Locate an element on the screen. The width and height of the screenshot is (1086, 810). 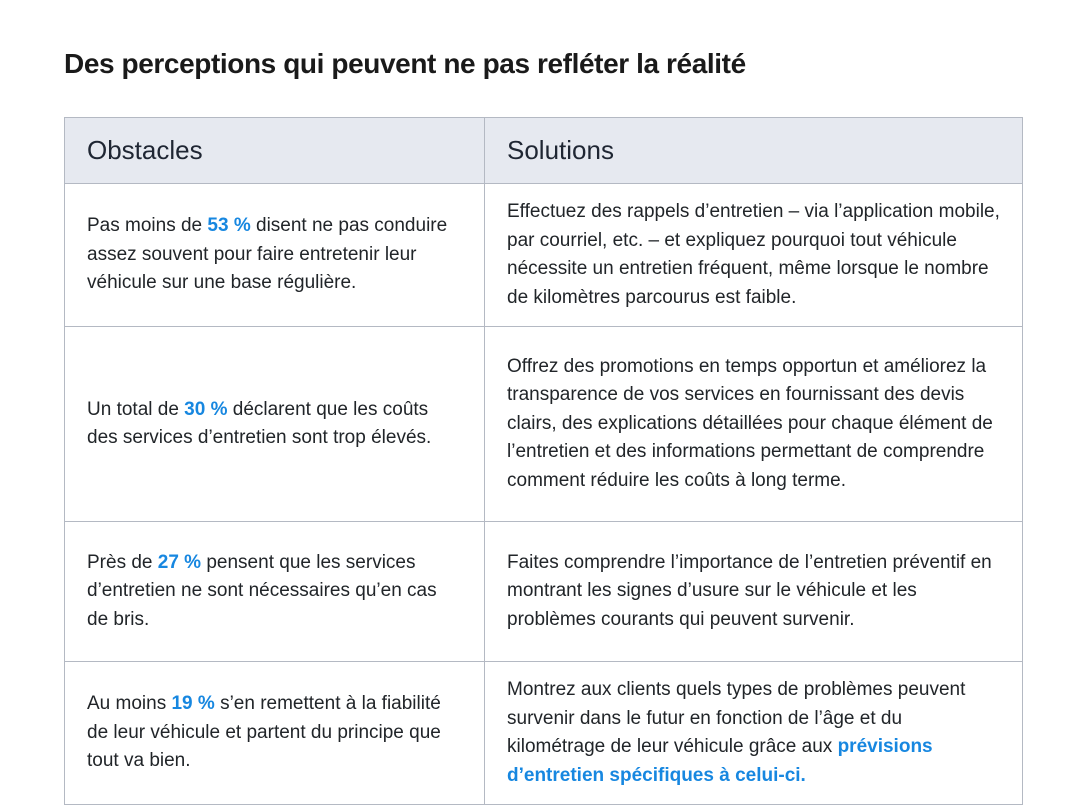
column-header-solutions: Solutions is located at coordinates (753, 150).